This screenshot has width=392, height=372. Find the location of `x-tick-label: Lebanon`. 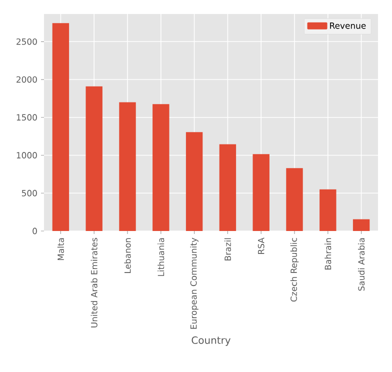

x-tick-label: Lebanon is located at coordinates (127, 255).